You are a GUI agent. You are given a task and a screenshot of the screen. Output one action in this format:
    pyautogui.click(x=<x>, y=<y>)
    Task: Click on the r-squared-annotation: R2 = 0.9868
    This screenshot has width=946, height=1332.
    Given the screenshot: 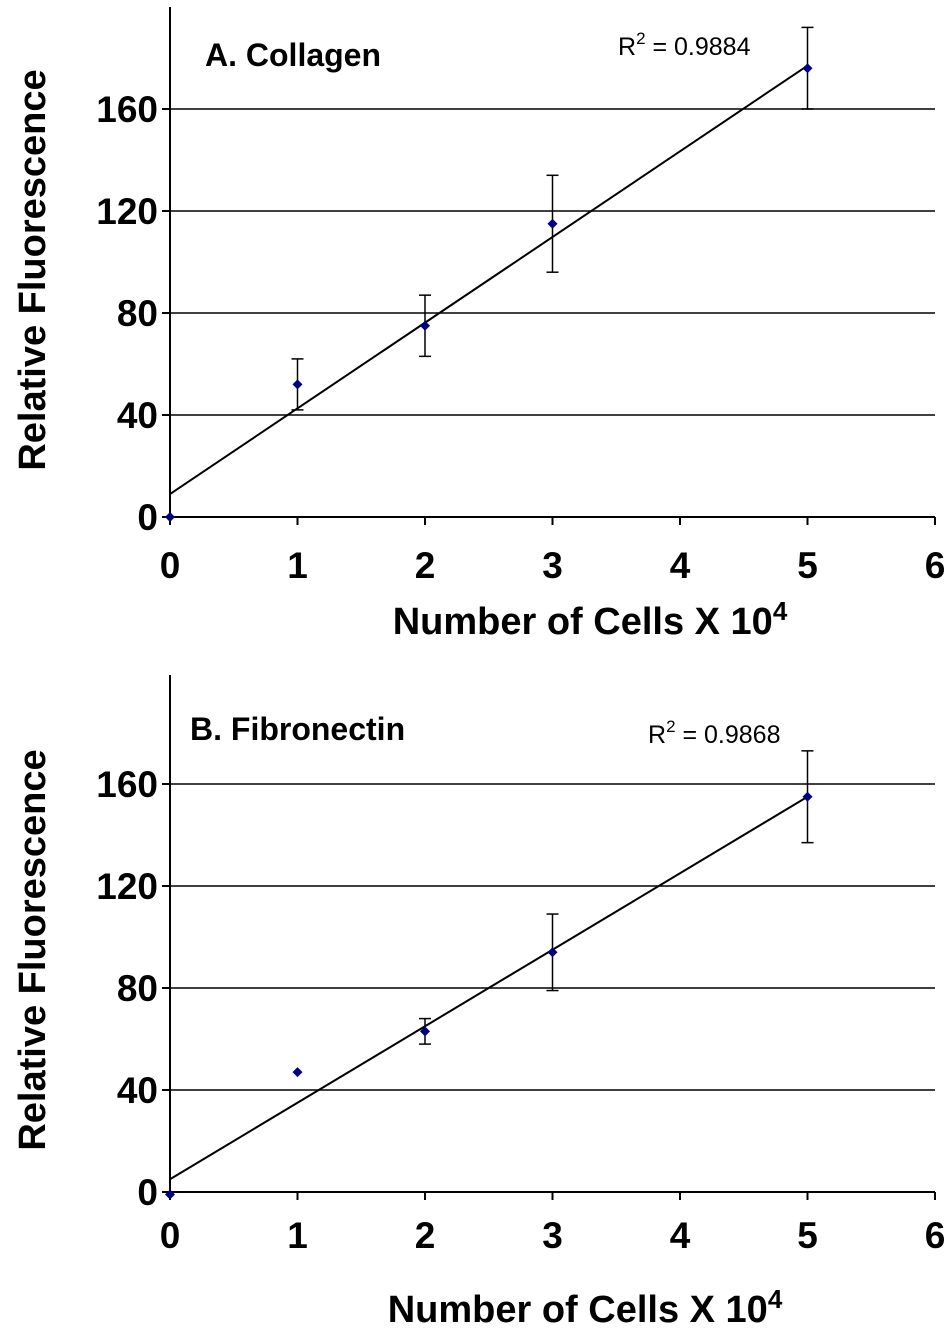 What is the action you would take?
    pyautogui.click(x=714, y=733)
    